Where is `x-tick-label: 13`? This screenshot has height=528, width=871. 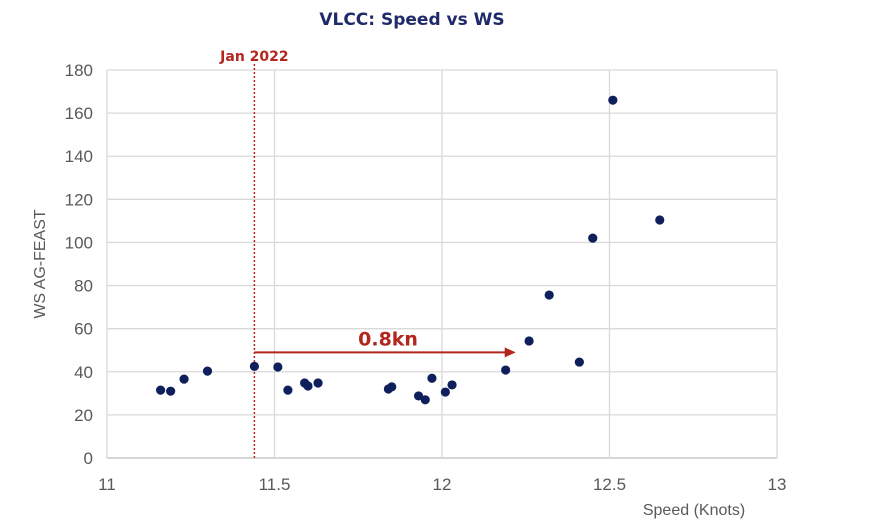
x-tick-label: 13 is located at coordinates (777, 484).